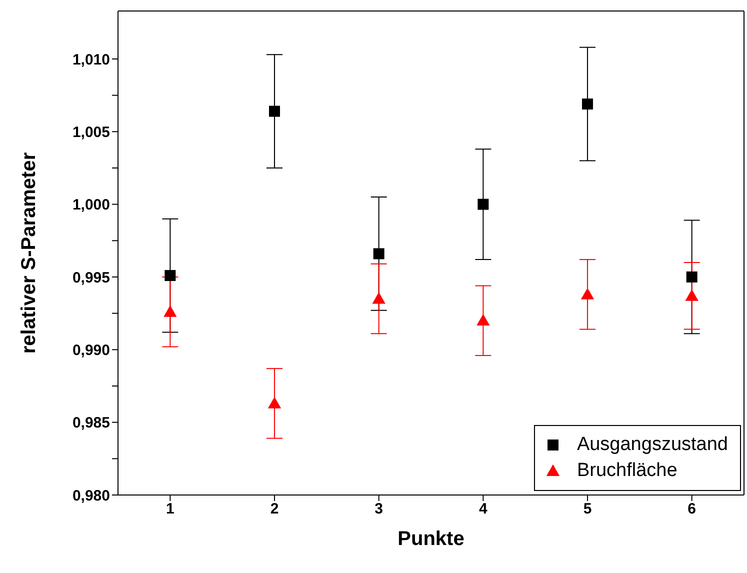 The image size is (747, 573). Describe the element at coordinates (29, 253) in the screenshot. I see `y-axis-title: relativer S-Parameter` at that location.